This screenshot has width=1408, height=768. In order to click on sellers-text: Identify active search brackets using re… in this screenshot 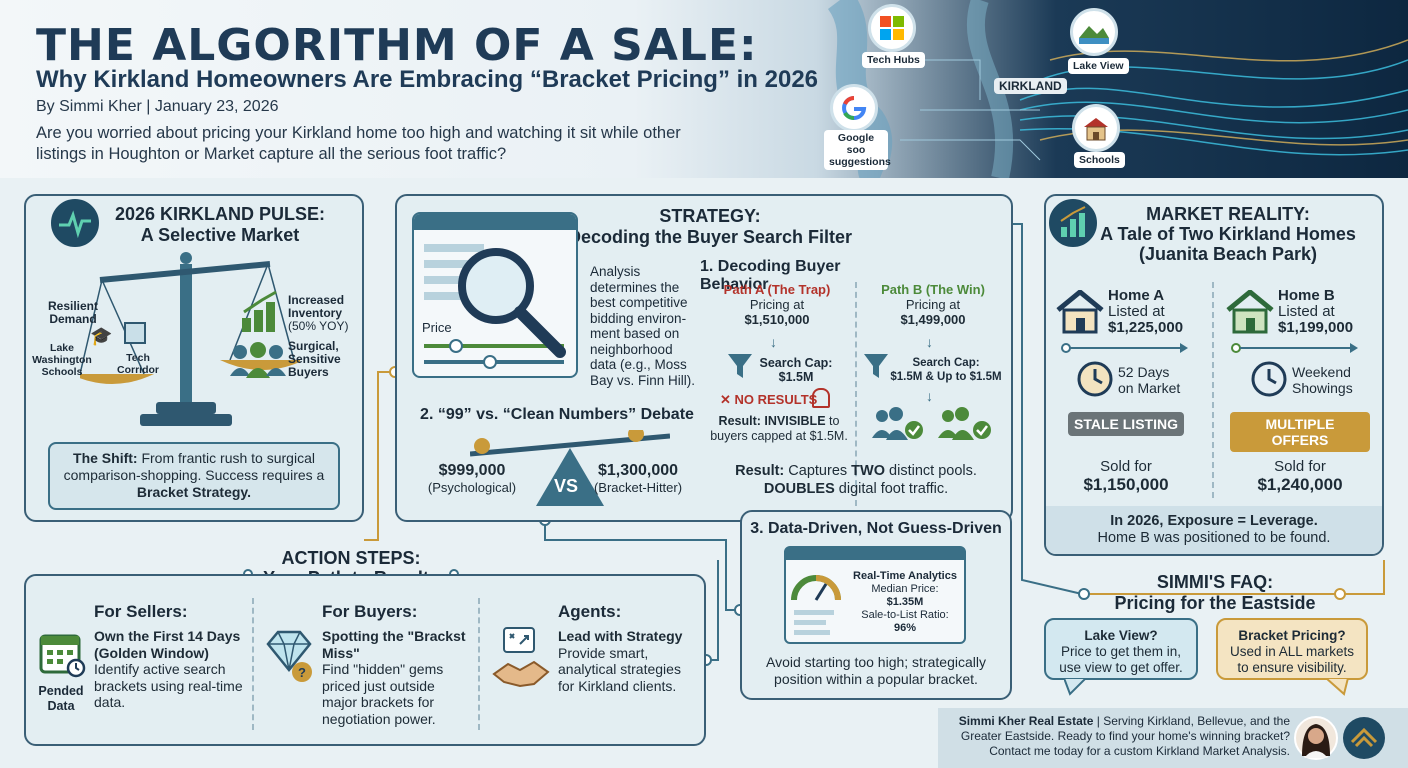, I will do `click(168, 685)`.